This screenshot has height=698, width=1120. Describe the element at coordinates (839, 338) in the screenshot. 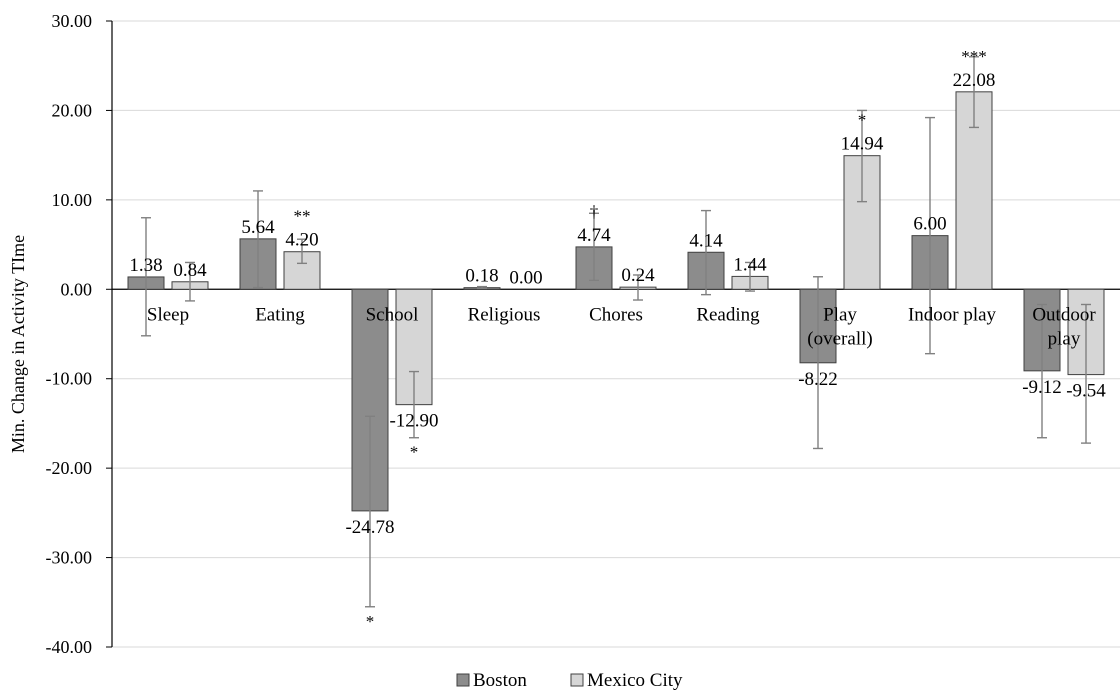

I see `category-label: (overall)` at that location.